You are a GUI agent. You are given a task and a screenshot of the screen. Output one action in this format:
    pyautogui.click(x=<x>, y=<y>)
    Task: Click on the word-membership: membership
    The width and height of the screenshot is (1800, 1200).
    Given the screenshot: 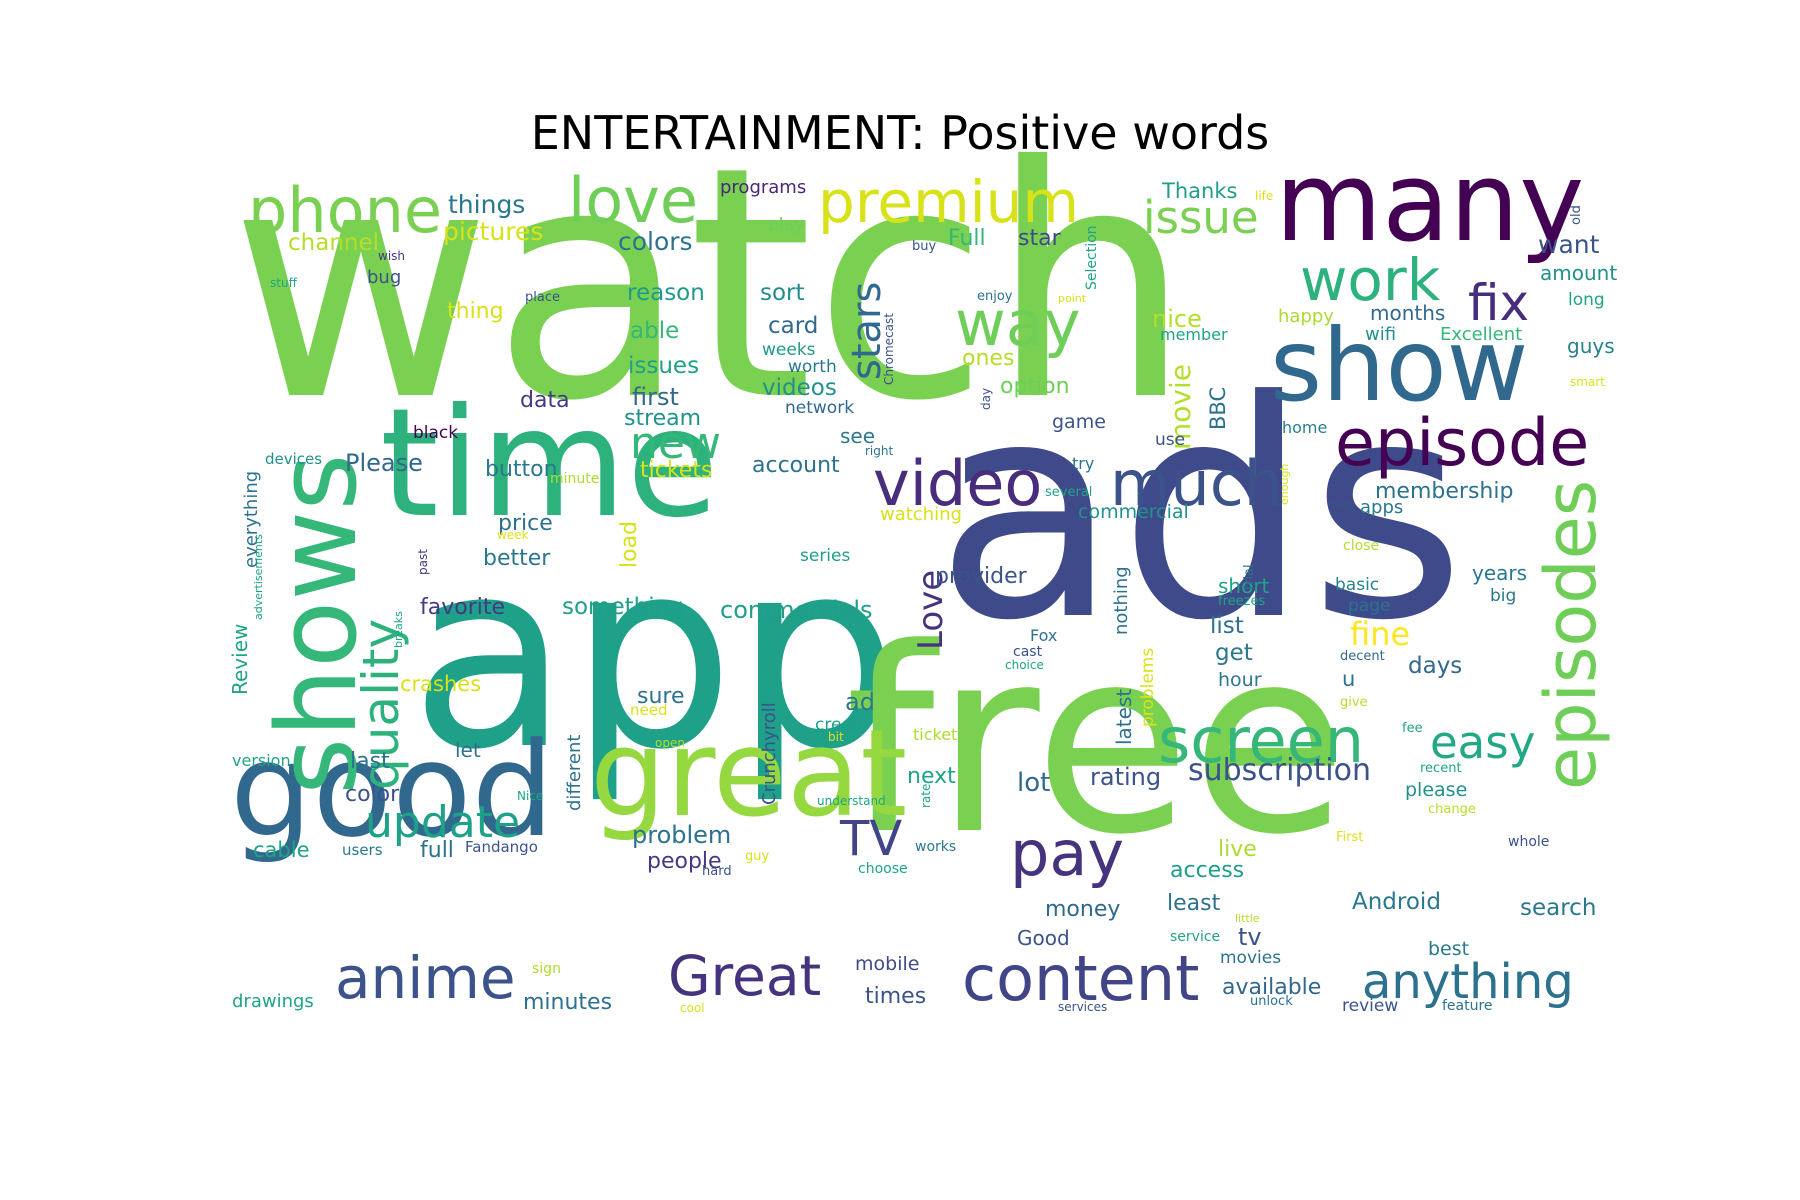 What is the action you would take?
    pyautogui.click(x=1444, y=491)
    